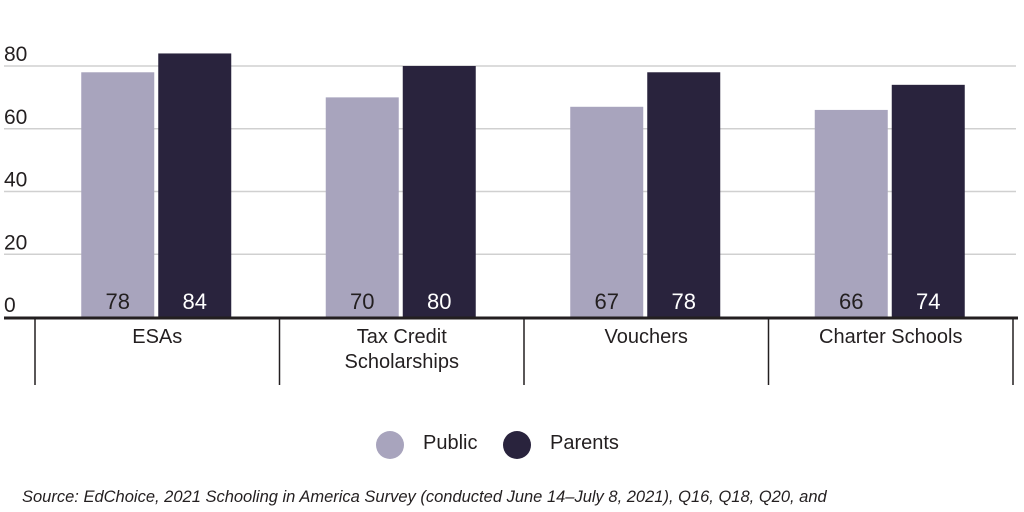 This screenshot has height=512, width=1024. I want to click on data-label: 67, so click(607, 301).